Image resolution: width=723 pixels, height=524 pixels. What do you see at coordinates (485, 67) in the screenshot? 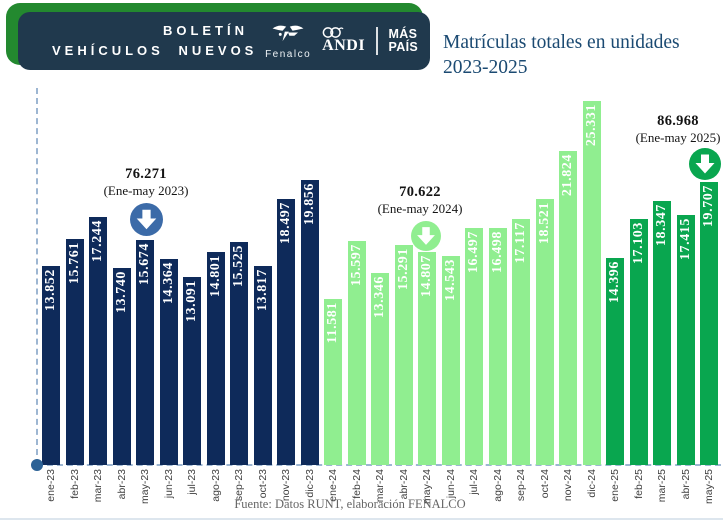
I see `chart-title-line2: 2023-2025` at bounding box center [485, 67].